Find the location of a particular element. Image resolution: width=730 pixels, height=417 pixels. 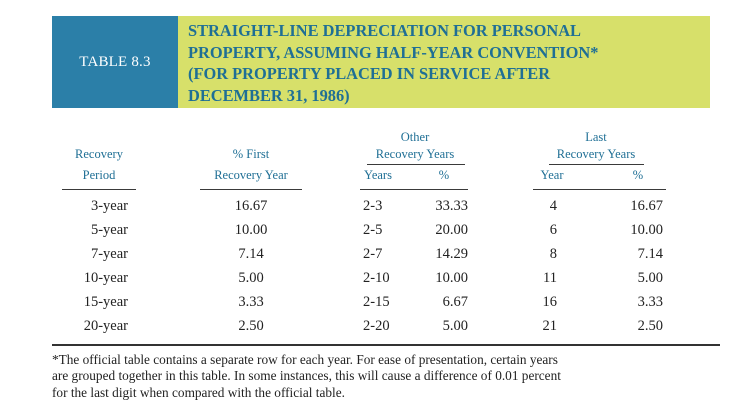

title-line: DECEMBER 31, 1986) is located at coordinates (269, 95).